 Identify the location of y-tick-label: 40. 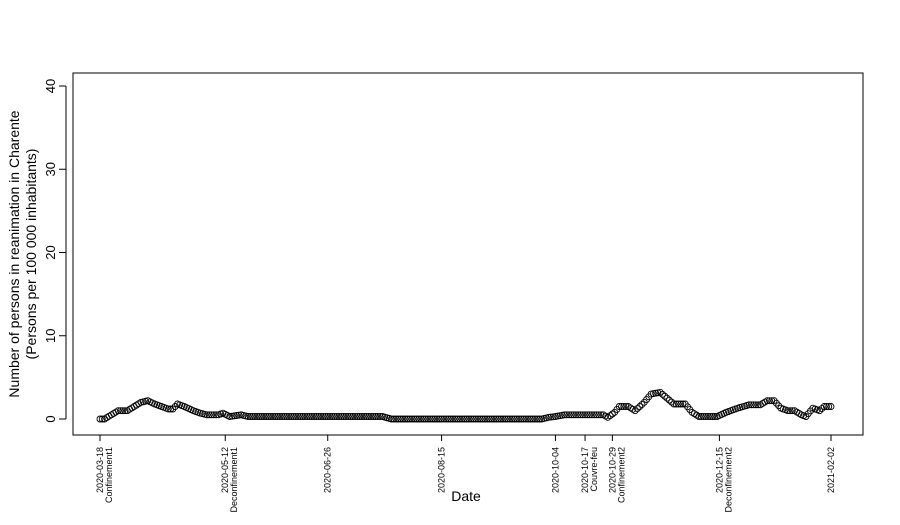
(50, 86).